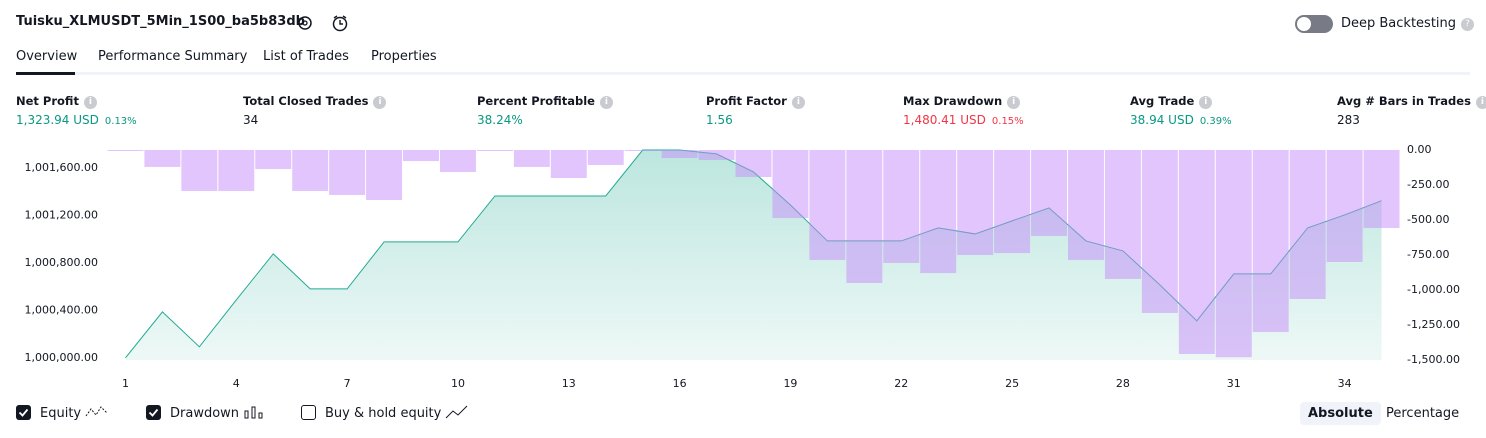 The height and width of the screenshot is (438, 1486). I want to click on deep-backtesting-label: Deep Backtesting?, so click(1408, 23).